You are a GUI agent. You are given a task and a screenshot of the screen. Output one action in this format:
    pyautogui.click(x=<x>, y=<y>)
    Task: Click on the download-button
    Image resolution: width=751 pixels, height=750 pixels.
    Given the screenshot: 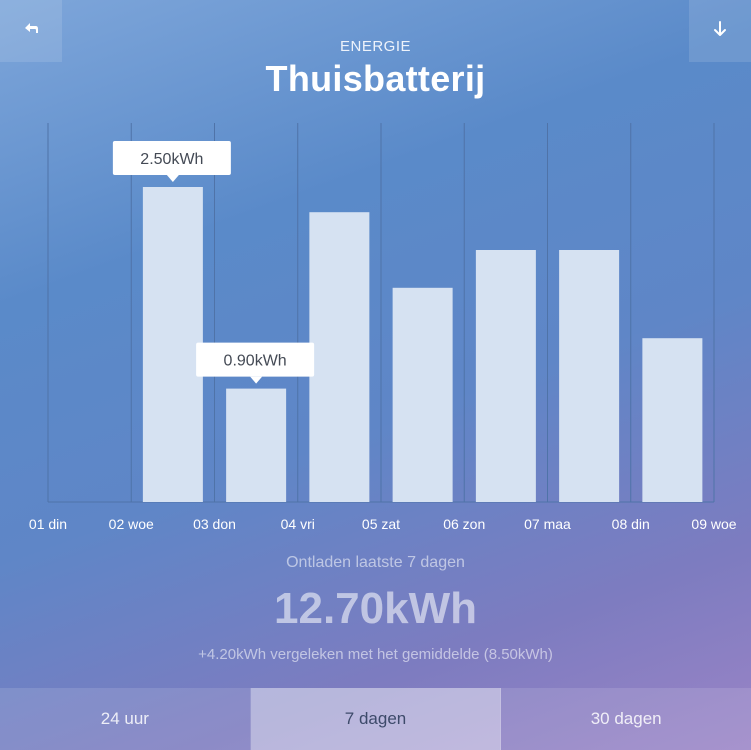 What is the action you would take?
    pyautogui.click(x=720, y=31)
    